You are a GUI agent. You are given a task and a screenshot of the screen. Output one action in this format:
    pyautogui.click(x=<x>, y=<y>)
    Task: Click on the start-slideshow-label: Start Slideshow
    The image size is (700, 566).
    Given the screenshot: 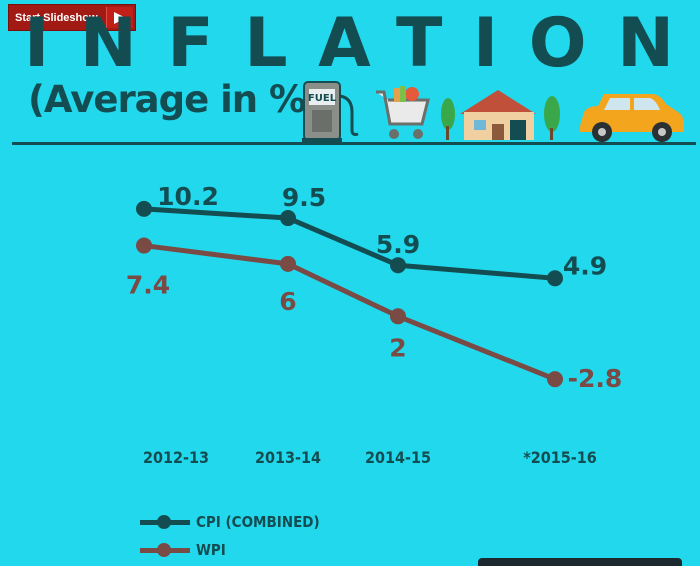 What is the action you would take?
    pyautogui.click(x=56, y=17)
    